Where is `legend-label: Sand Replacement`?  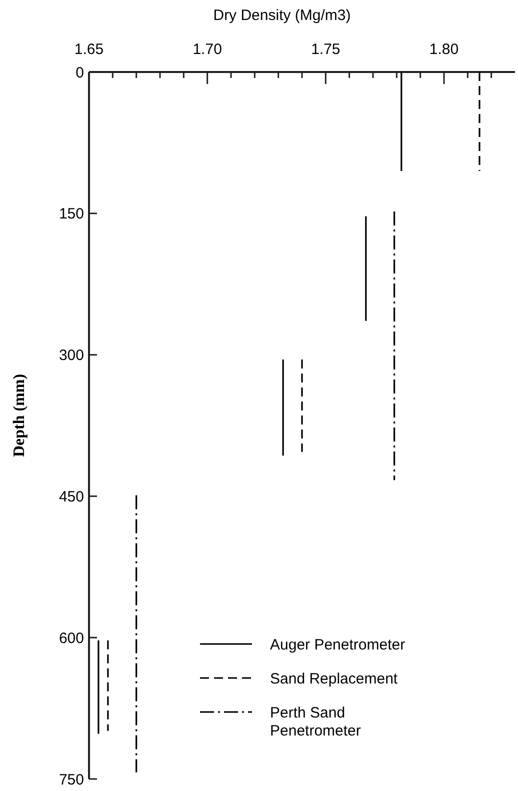
legend-label: Sand Replacement is located at coordinates (334, 679).